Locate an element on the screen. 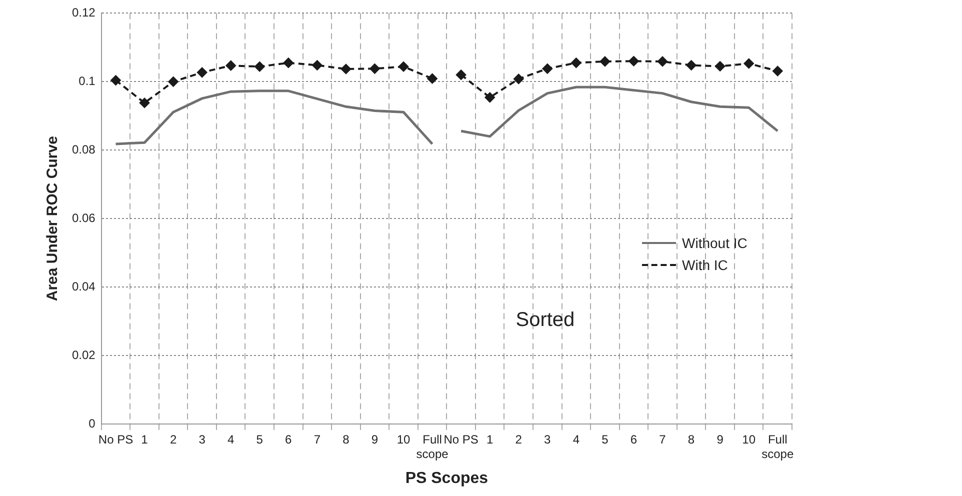 The height and width of the screenshot is (496, 962). legend-label: Without IC is located at coordinates (715, 242).